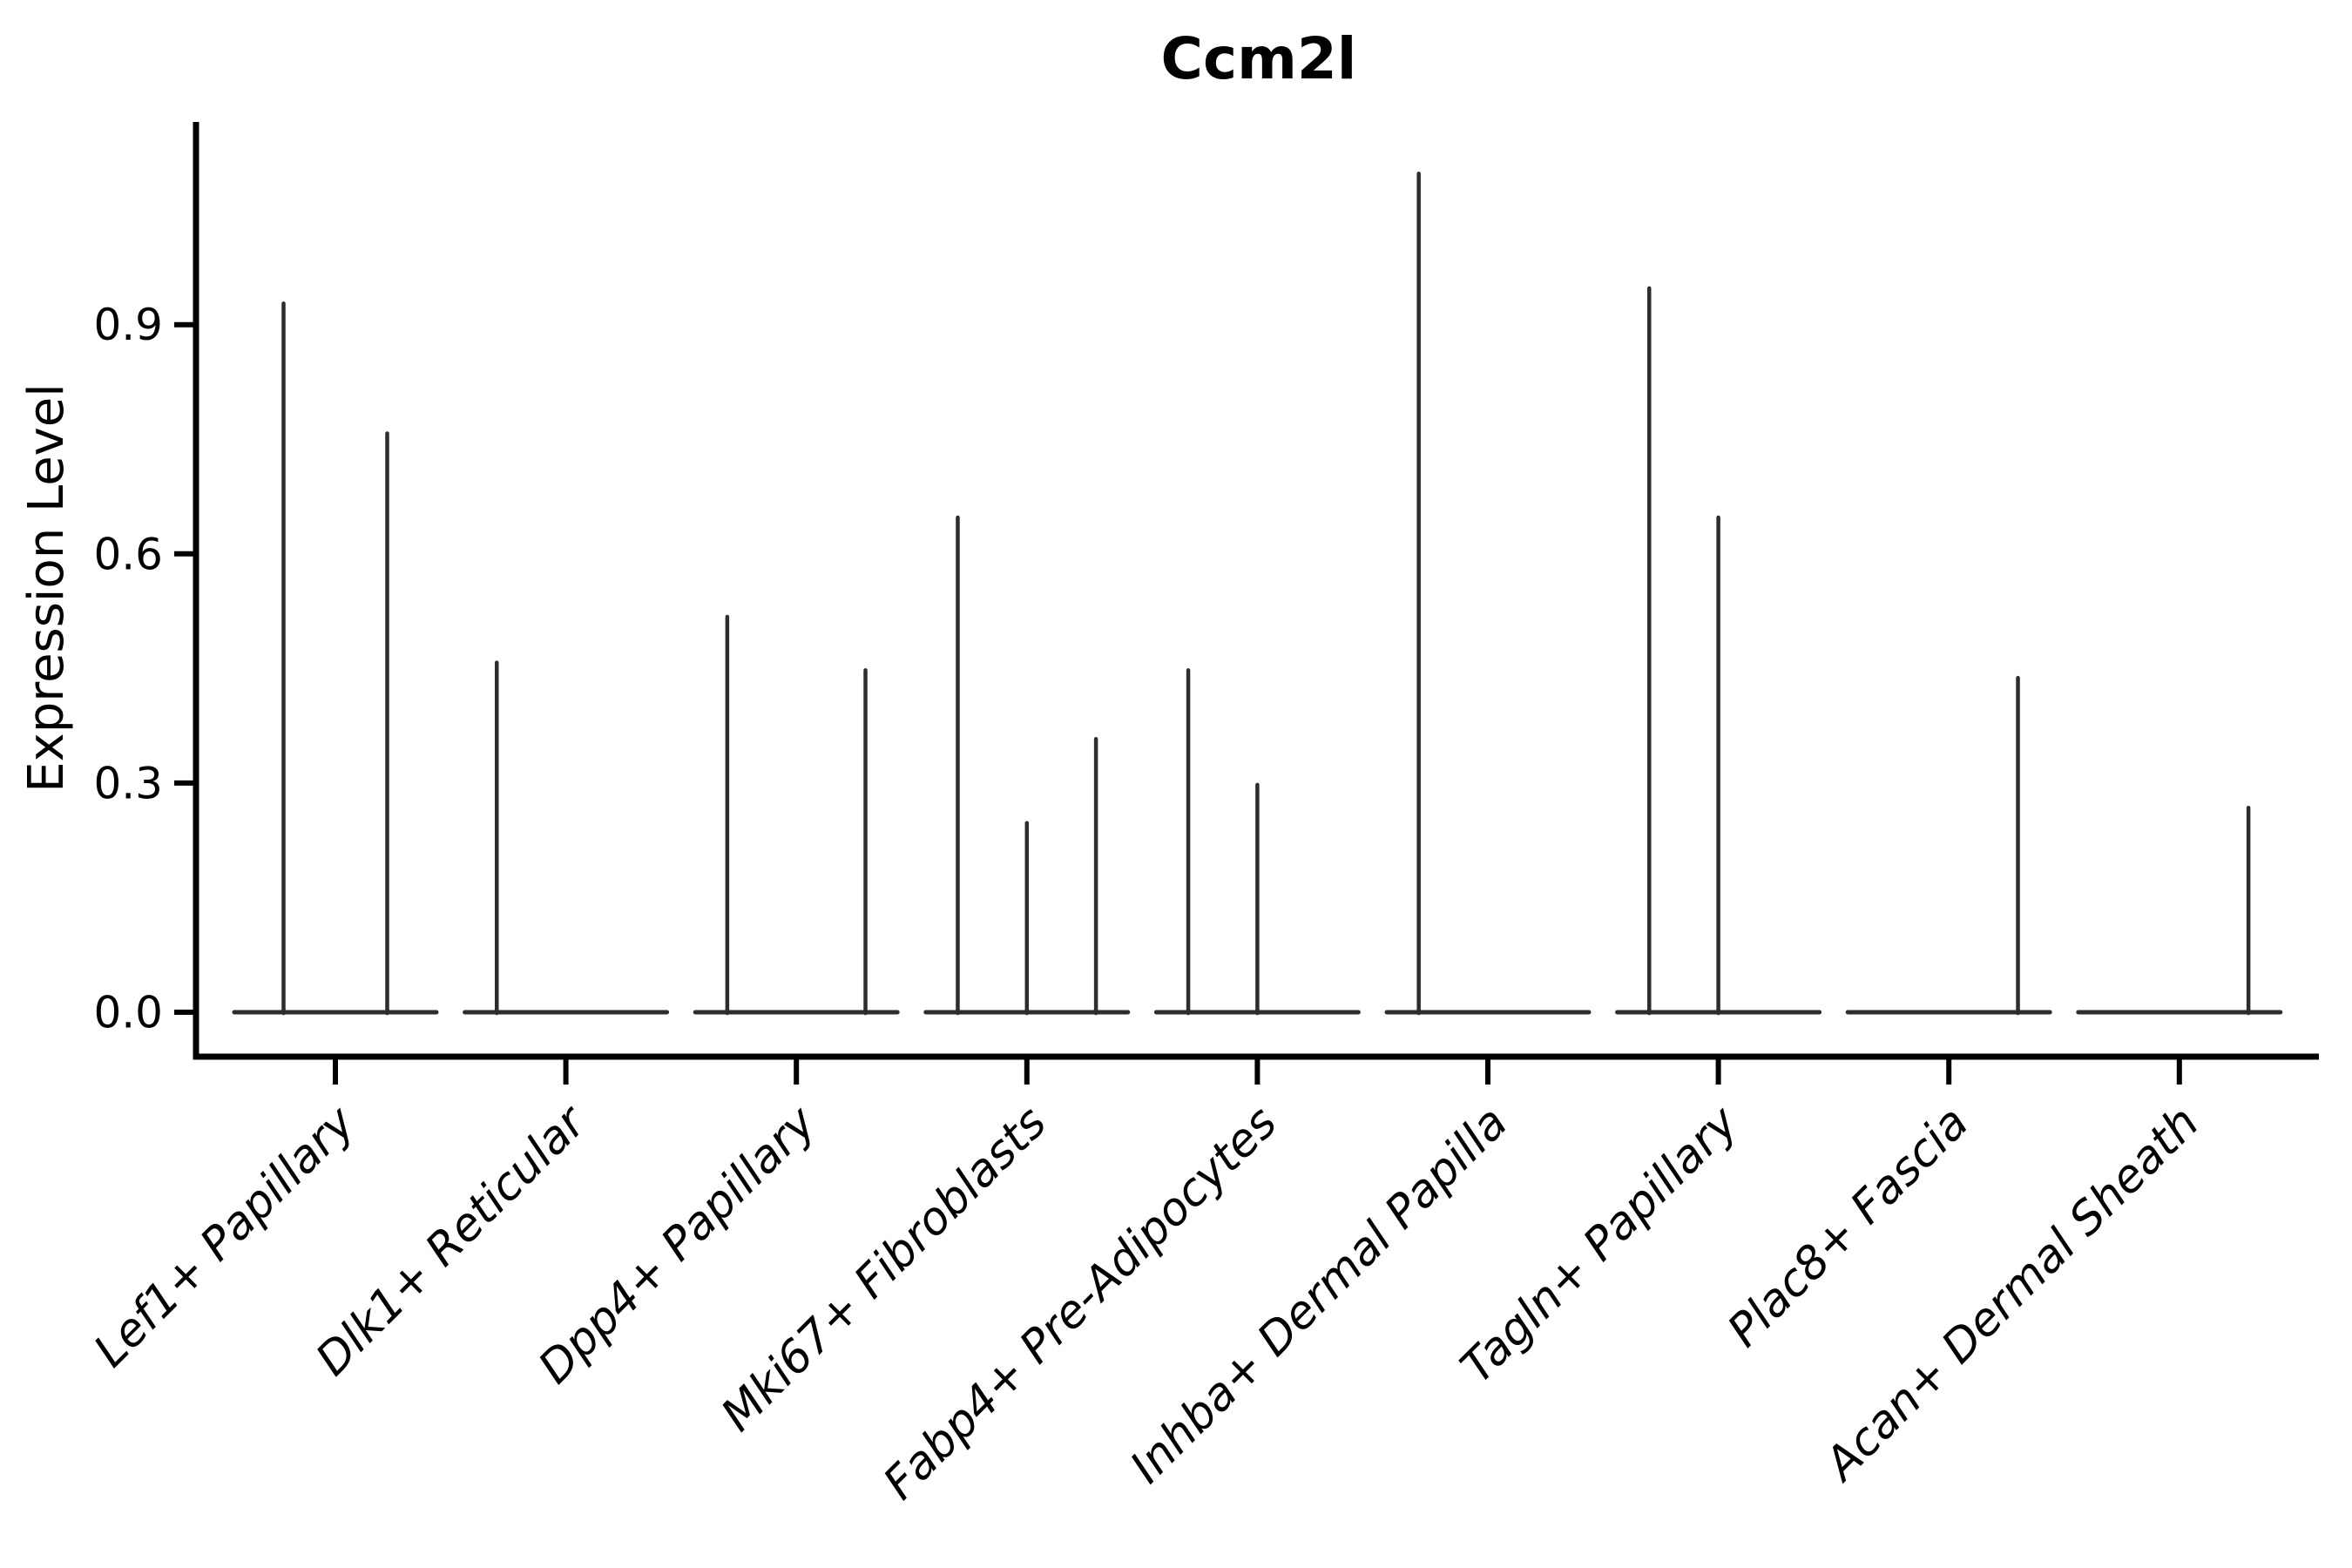 Image resolution: width=2352 pixels, height=1568 pixels. I want to click on violin-dpp4-papillary, so click(796, 815).